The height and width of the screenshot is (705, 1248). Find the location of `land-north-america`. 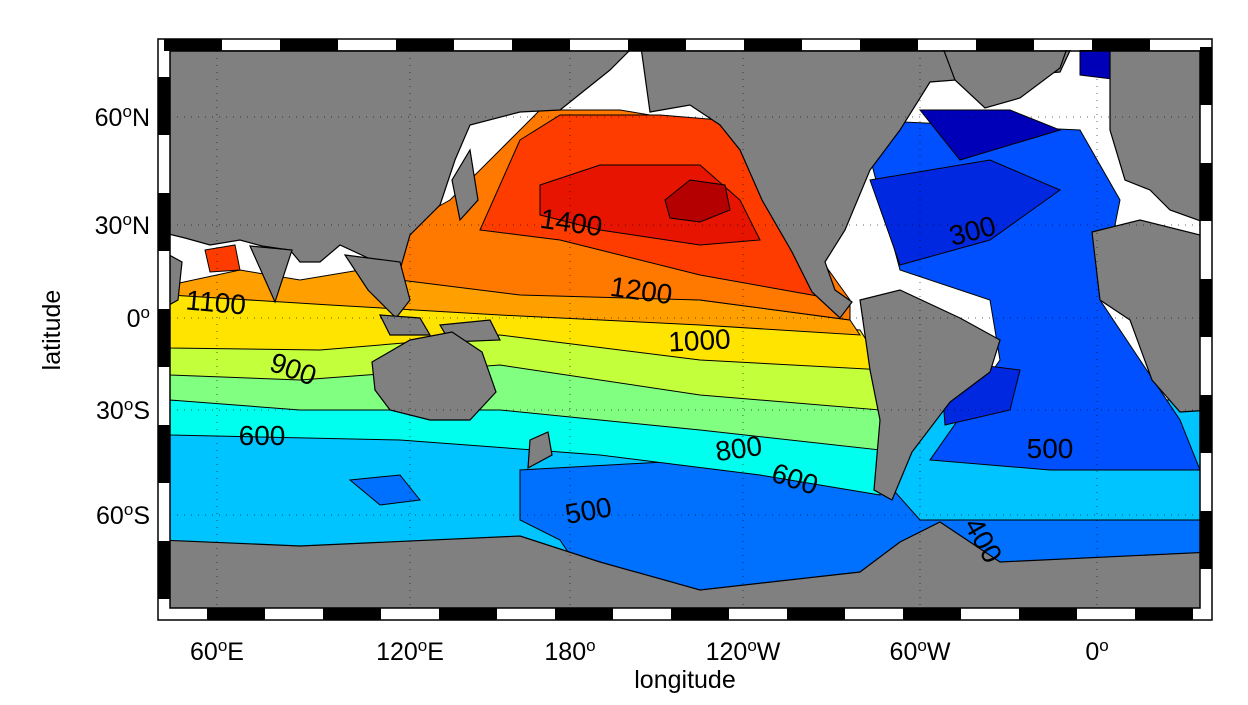

land-north-america is located at coordinates (855, 184).